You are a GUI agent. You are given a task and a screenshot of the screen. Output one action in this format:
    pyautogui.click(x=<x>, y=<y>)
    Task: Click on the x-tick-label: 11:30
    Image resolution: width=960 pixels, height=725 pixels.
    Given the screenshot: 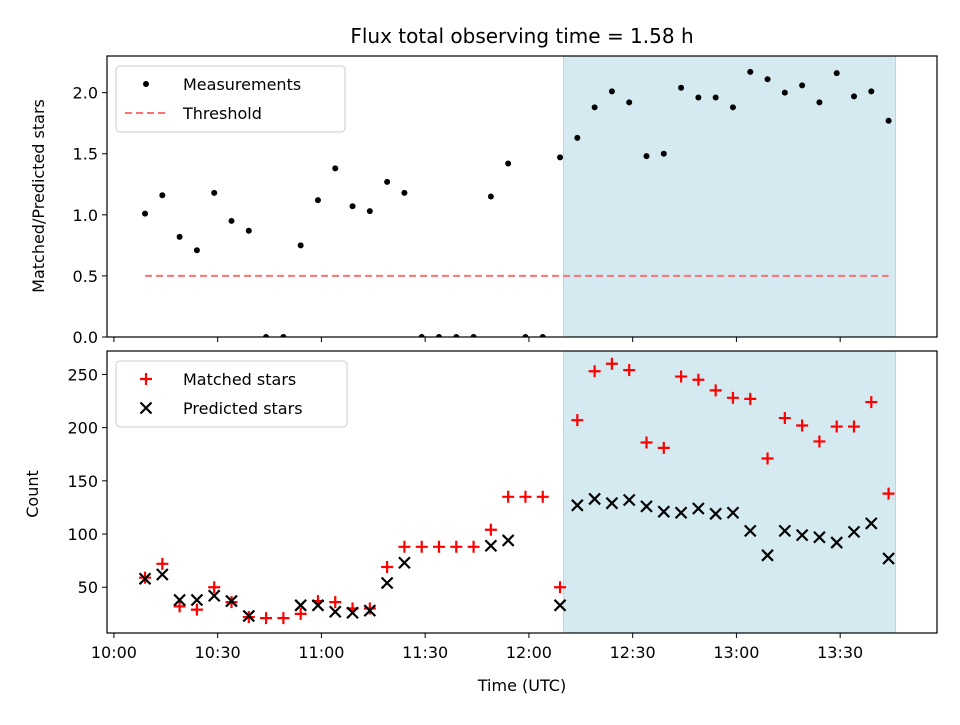 What is the action you would take?
    pyautogui.click(x=425, y=652)
    